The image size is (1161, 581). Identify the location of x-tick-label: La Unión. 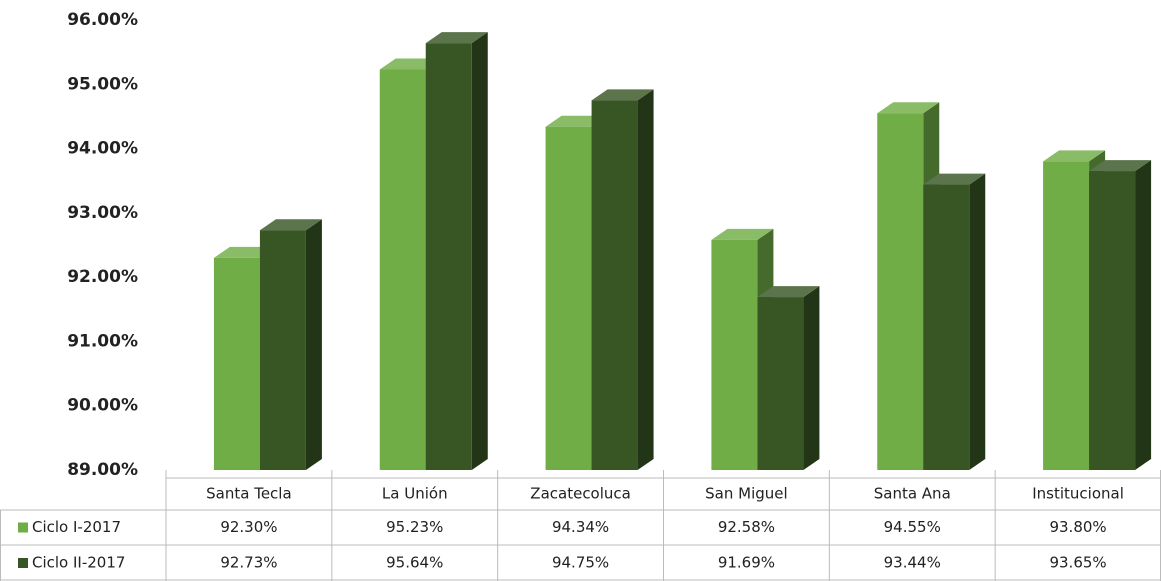
(415, 494).